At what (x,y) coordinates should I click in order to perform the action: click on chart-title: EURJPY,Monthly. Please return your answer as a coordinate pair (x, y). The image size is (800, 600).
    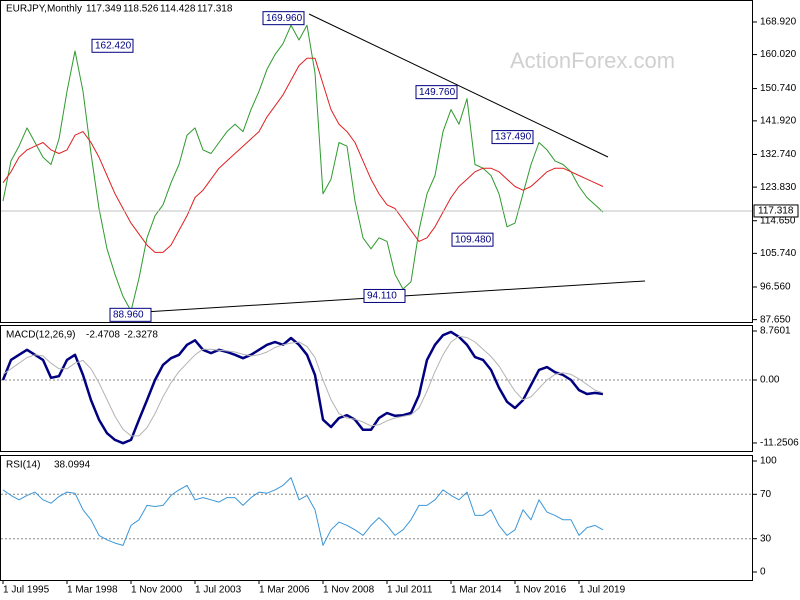
    Looking at the image, I should click on (44, 9).